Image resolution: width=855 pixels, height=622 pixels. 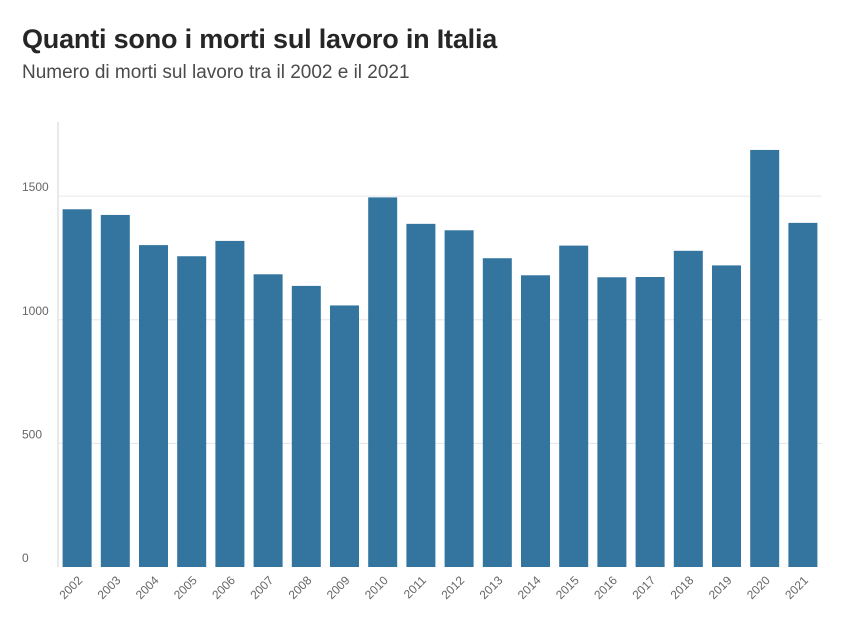 What do you see at coordinates (32, 434) in the screenshot?
I see `y-tick-label: 500` at bounding box center [32, 434].